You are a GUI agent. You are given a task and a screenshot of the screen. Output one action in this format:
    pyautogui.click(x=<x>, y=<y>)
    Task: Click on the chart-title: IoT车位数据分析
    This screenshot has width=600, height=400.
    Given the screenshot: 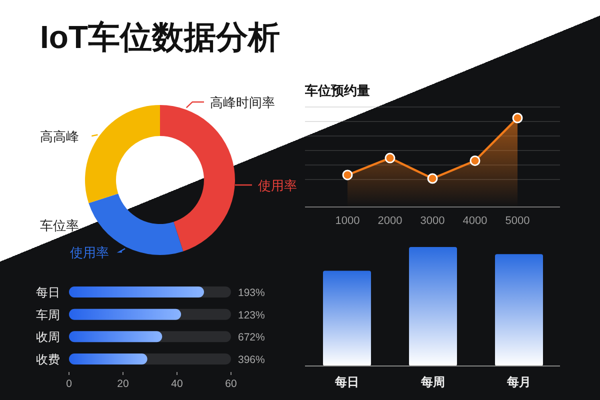 What is the action you would take?
    pyautogui.click(x=160, y=37)
    